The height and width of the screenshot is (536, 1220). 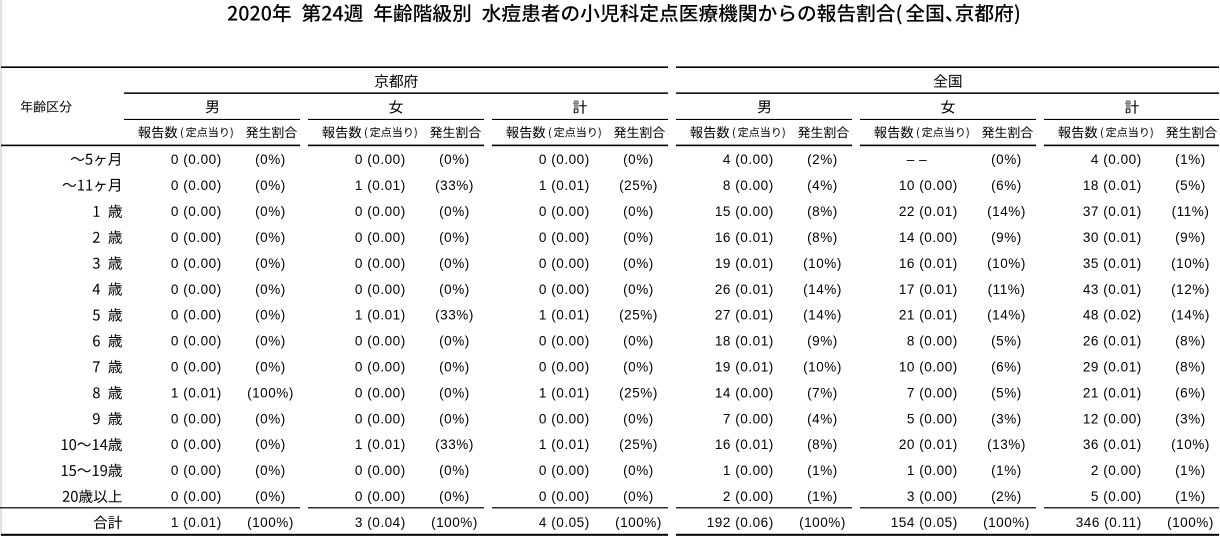 What do you see at coordinates (932, 392) in the screenshot?
I see `svg-text: 7 (0.00)` at bounding box center [932, 392].